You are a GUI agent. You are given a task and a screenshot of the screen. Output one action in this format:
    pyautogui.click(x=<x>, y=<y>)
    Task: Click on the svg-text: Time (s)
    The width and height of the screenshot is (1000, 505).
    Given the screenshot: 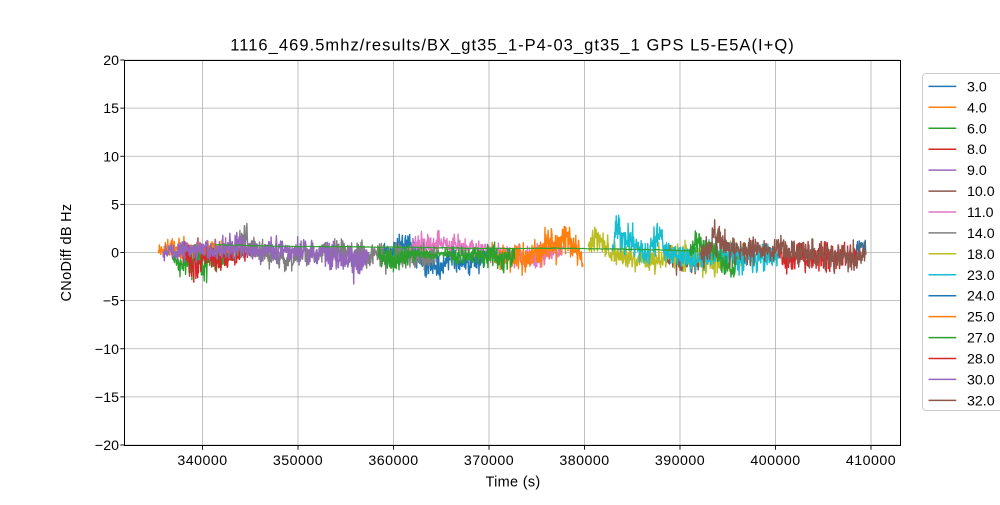 What is the action you would take?
    pyautogui.click(x=512, y=483)
    